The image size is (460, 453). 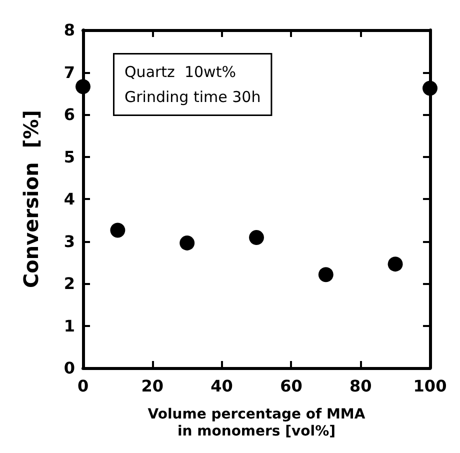 I want to click on x-tick-label: 60, so click(x=291, y=386).